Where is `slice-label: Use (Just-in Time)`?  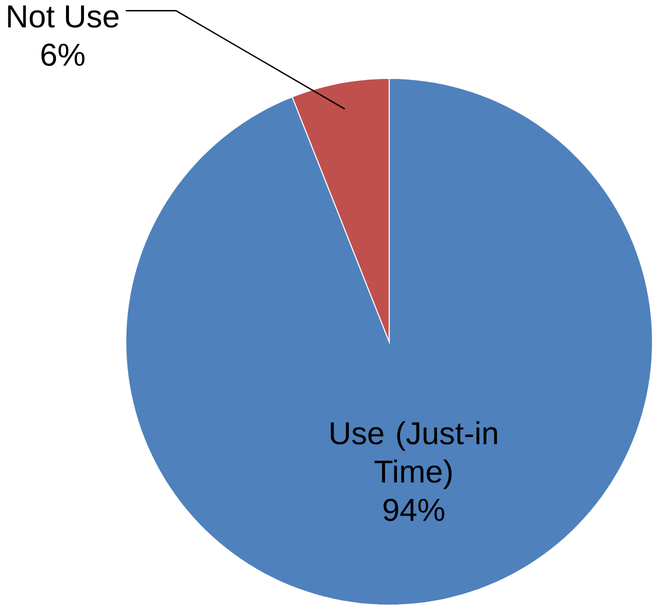
slice-label: Use (Just-in Time) is located at coordinates (413, 455).